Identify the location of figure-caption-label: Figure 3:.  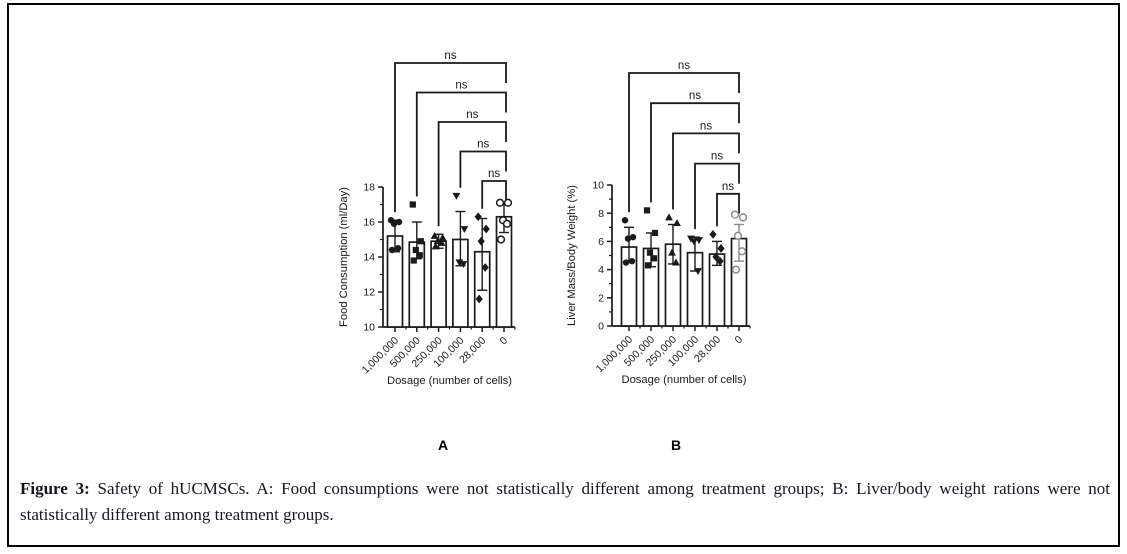
(55, 488).